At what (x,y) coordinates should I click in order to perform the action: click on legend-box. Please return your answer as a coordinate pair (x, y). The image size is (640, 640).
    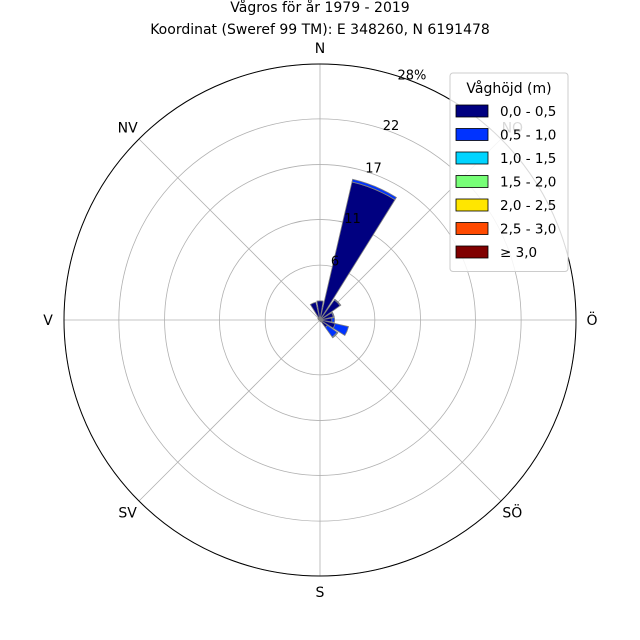
    Looking at the image, I should click on (509, 172).